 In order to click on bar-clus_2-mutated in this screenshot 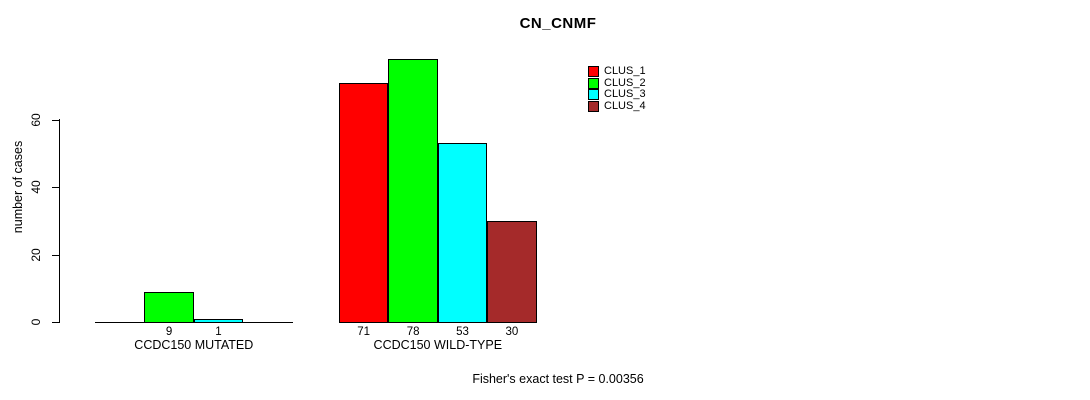, I will do `click(169, 307)`.